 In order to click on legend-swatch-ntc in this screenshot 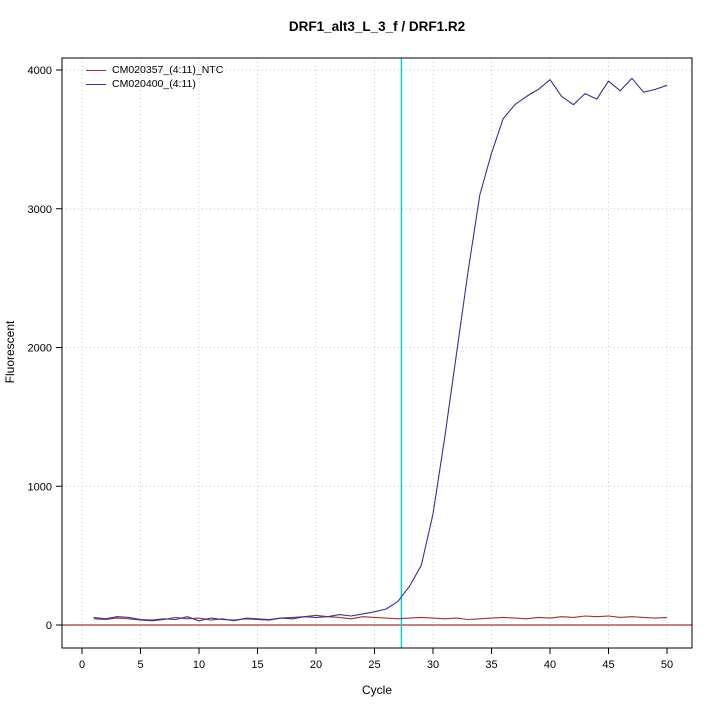, I will do `click(96, 70)`.